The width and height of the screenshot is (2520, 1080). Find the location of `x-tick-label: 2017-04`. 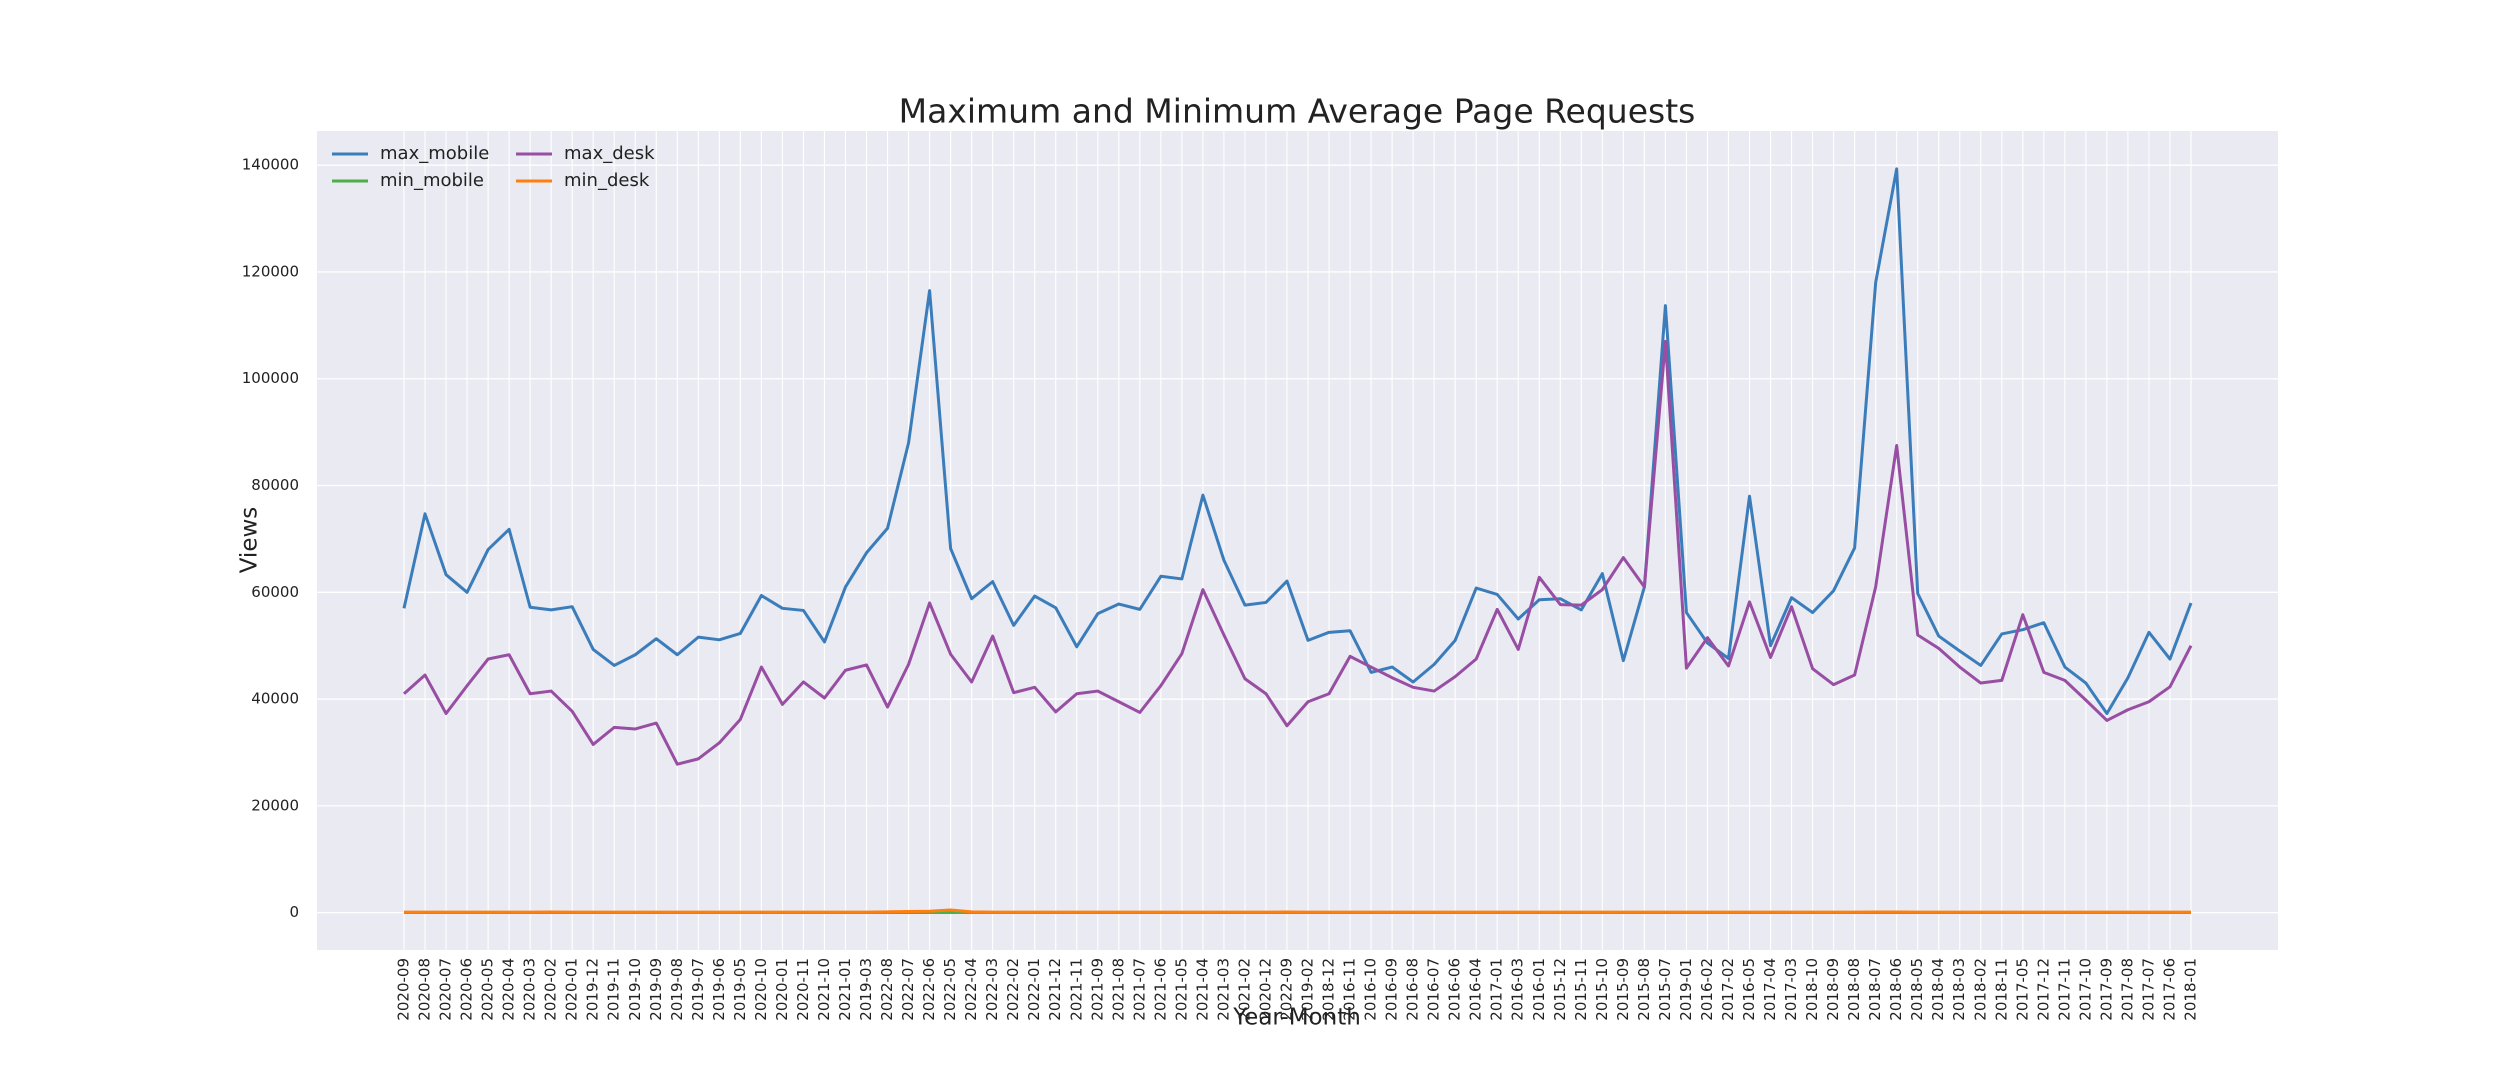

x-tick-label: 2017-04 is located at coordinates (1770, 989).